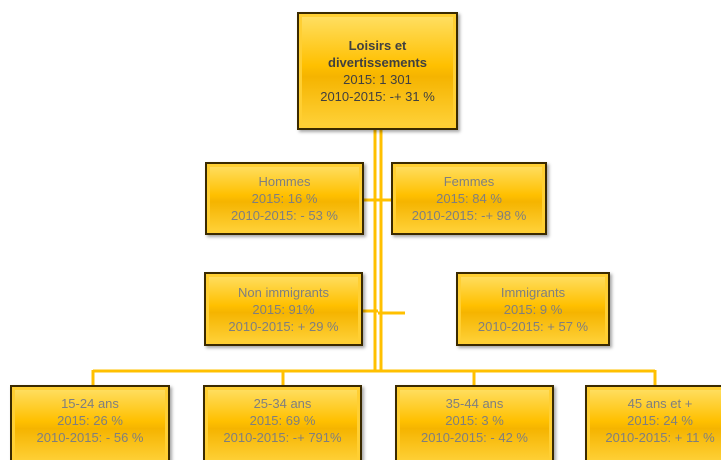 The height and width of the screenshot is (460, 721). I want to click on node-label: Femmes, so click(469, 181).